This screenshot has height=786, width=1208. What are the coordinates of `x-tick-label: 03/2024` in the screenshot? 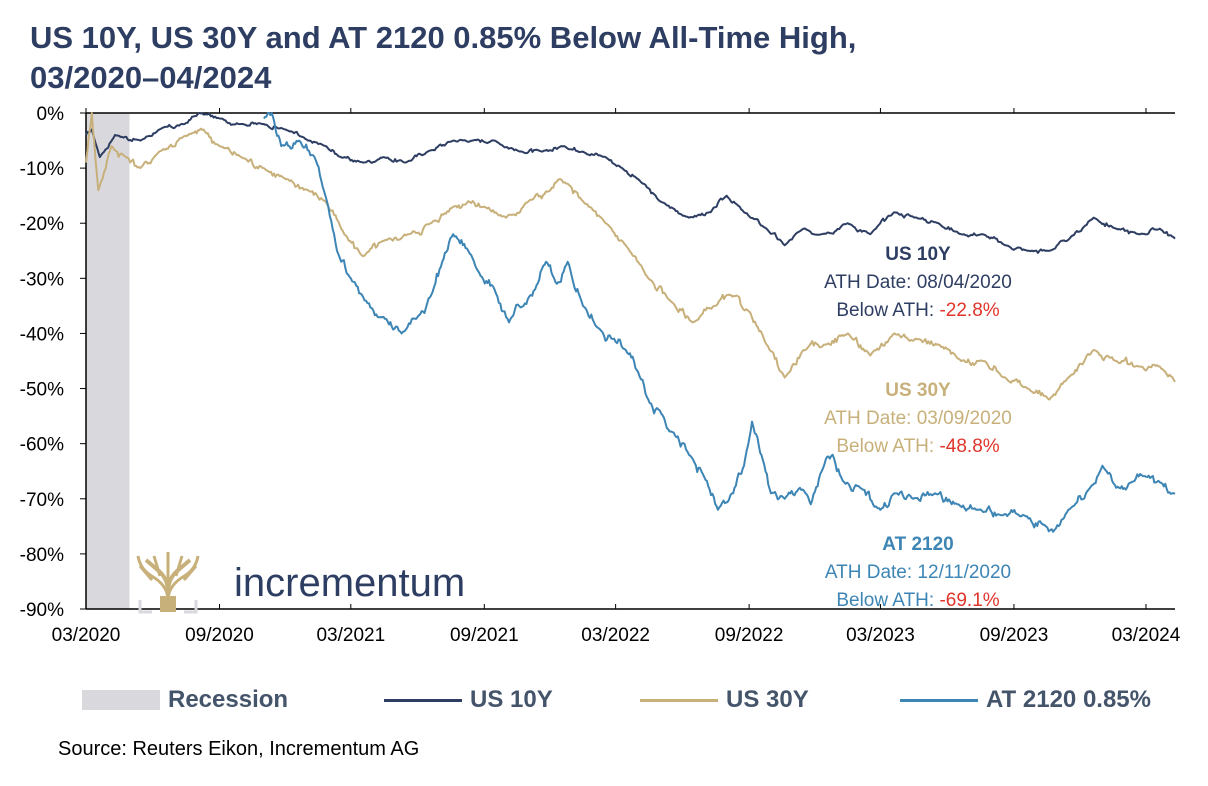 It's located at (1146, 635).